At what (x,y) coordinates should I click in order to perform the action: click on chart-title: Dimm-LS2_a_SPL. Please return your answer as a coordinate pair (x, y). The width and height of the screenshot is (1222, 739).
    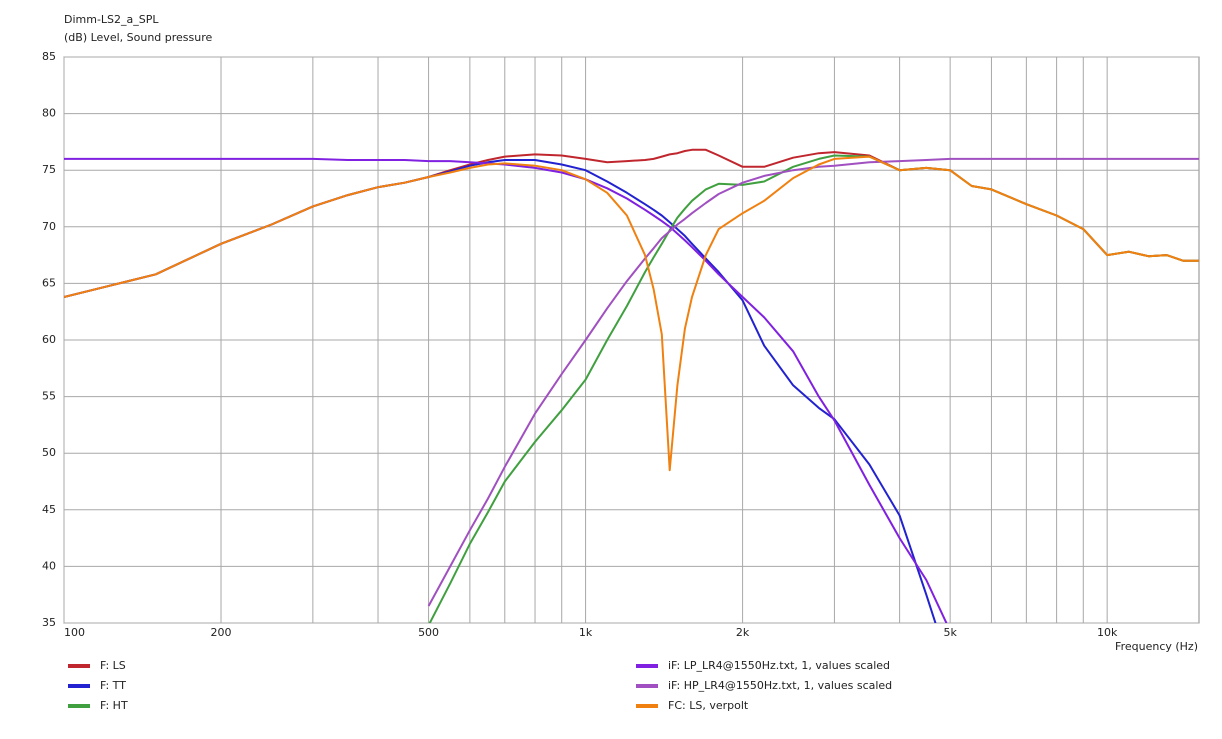
    Looking at the image, I should click on (111, 19).